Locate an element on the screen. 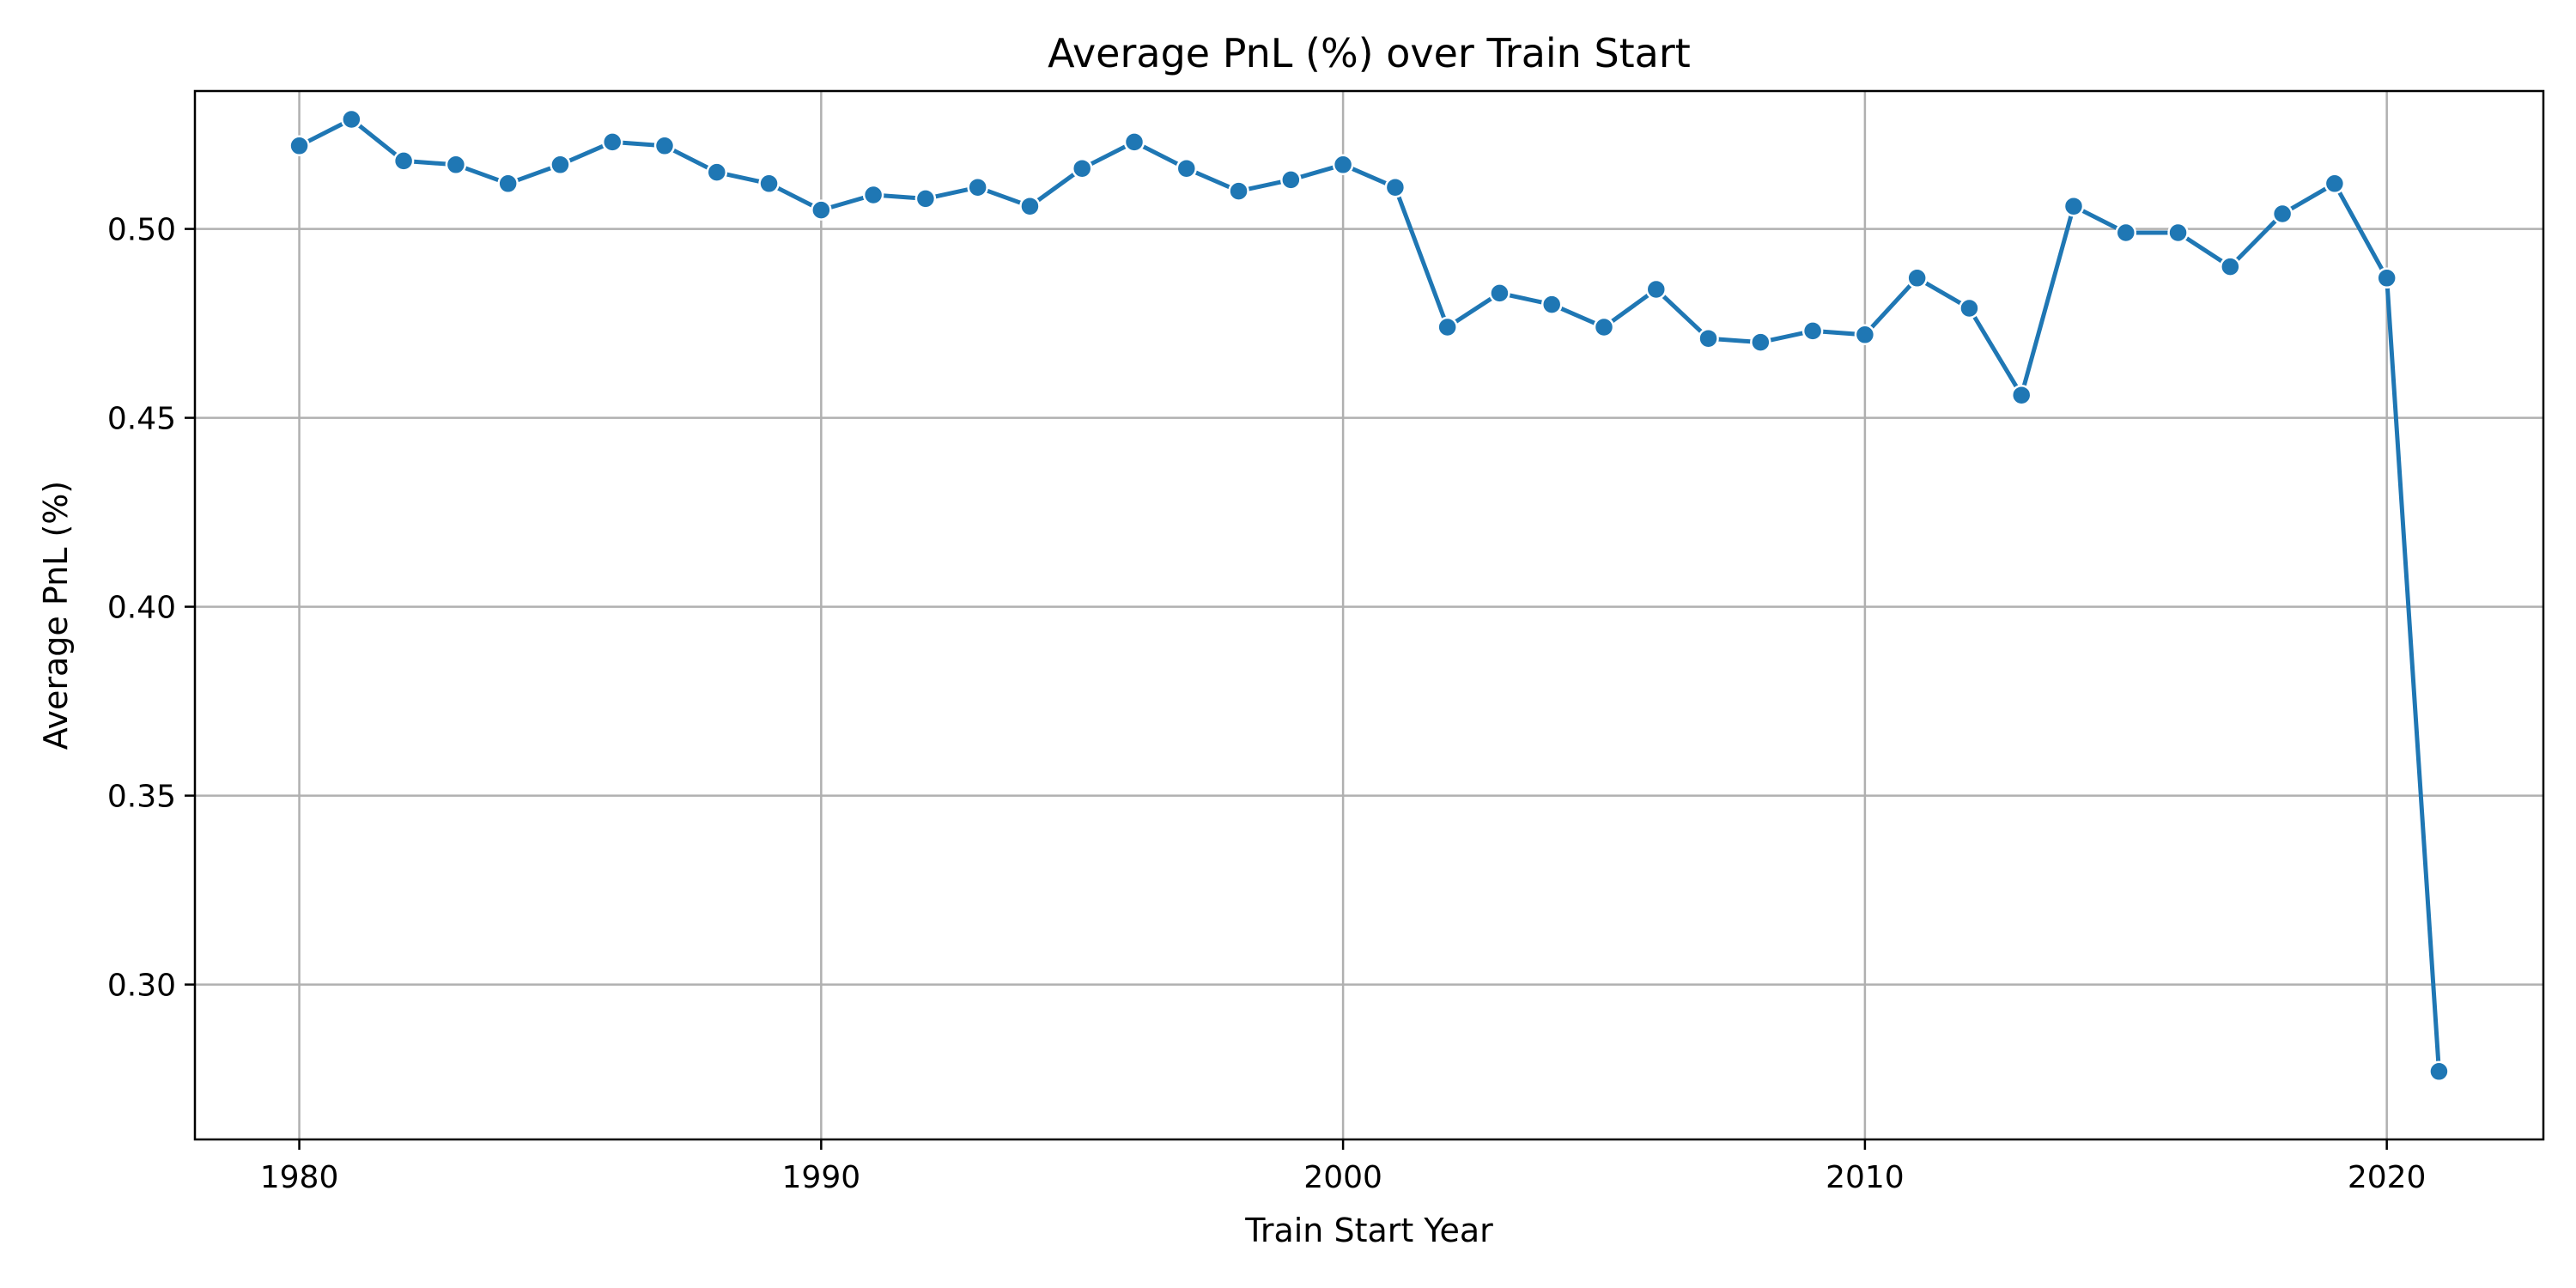 This screenshot has height=1288, width=2576. x-tick-label: 2010 is located at coordinates (1865, 1177).